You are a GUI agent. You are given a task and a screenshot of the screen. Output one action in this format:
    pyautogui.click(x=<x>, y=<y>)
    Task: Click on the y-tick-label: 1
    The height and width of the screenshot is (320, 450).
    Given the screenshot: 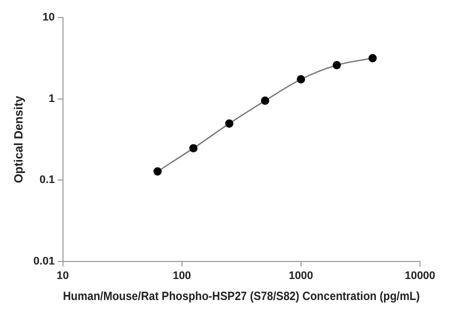 What is the action you would take?
    pyautogui.click(x=51, y=98)
    